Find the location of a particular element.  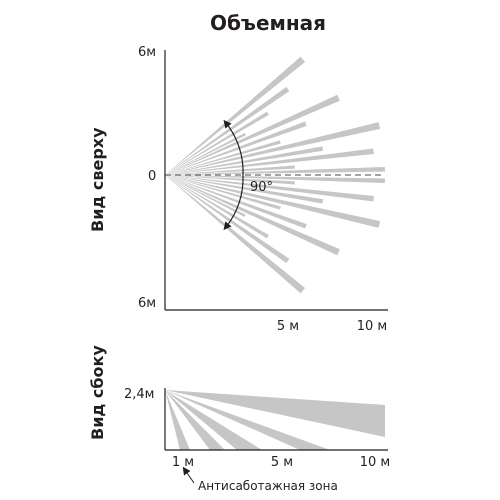

top-view-x-label-10: 10 м is located at coordinates (372, 326).